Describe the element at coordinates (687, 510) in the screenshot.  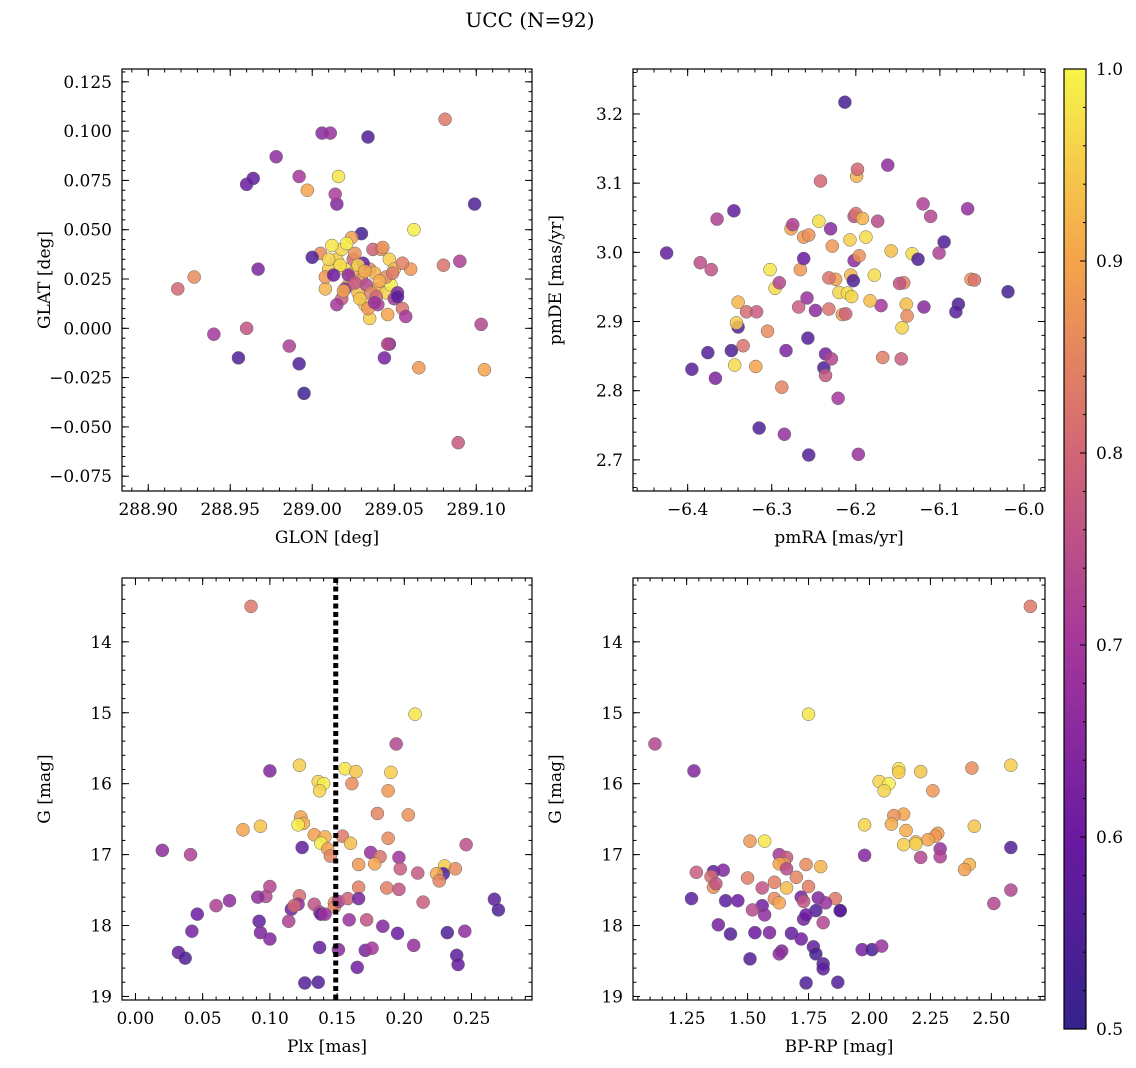
I see `x-tick-label: −6.4` at that location.